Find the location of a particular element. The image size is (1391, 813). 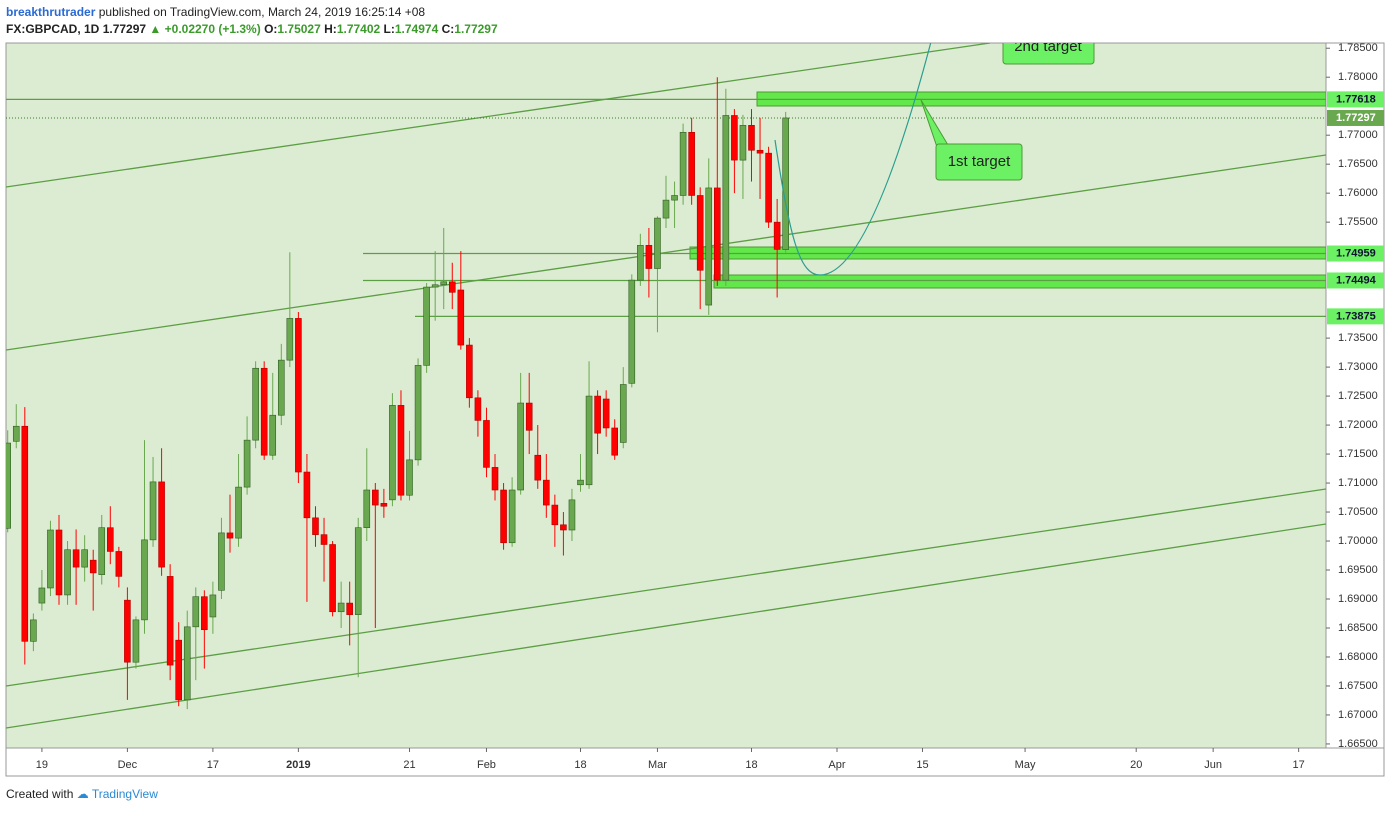

last-price-label: 1.77297 is located at coordinates (1356, 118).